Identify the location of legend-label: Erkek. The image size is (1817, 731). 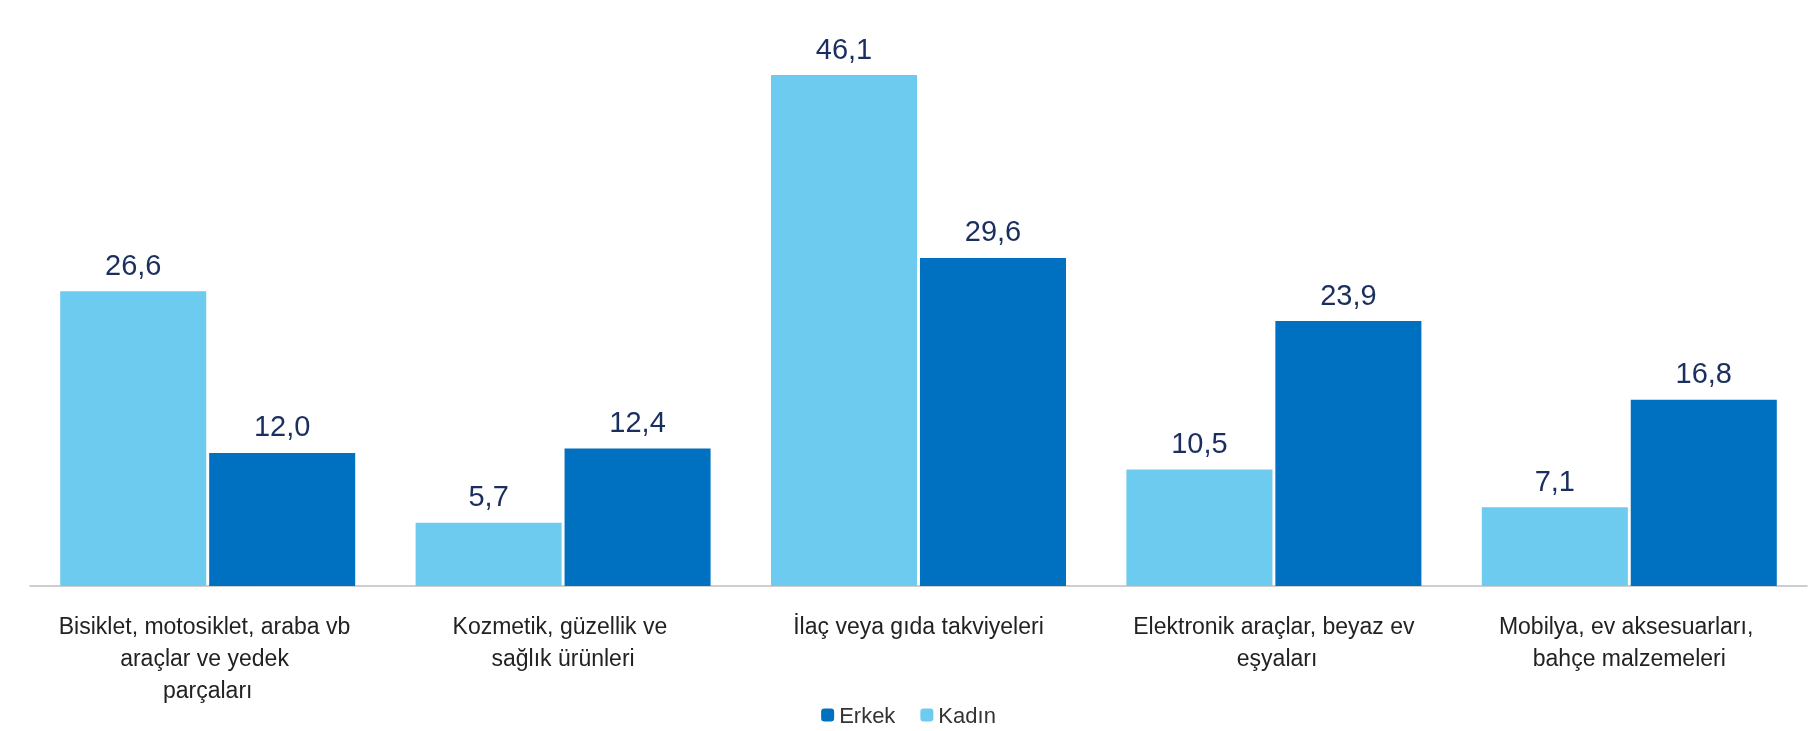
(868, 715).